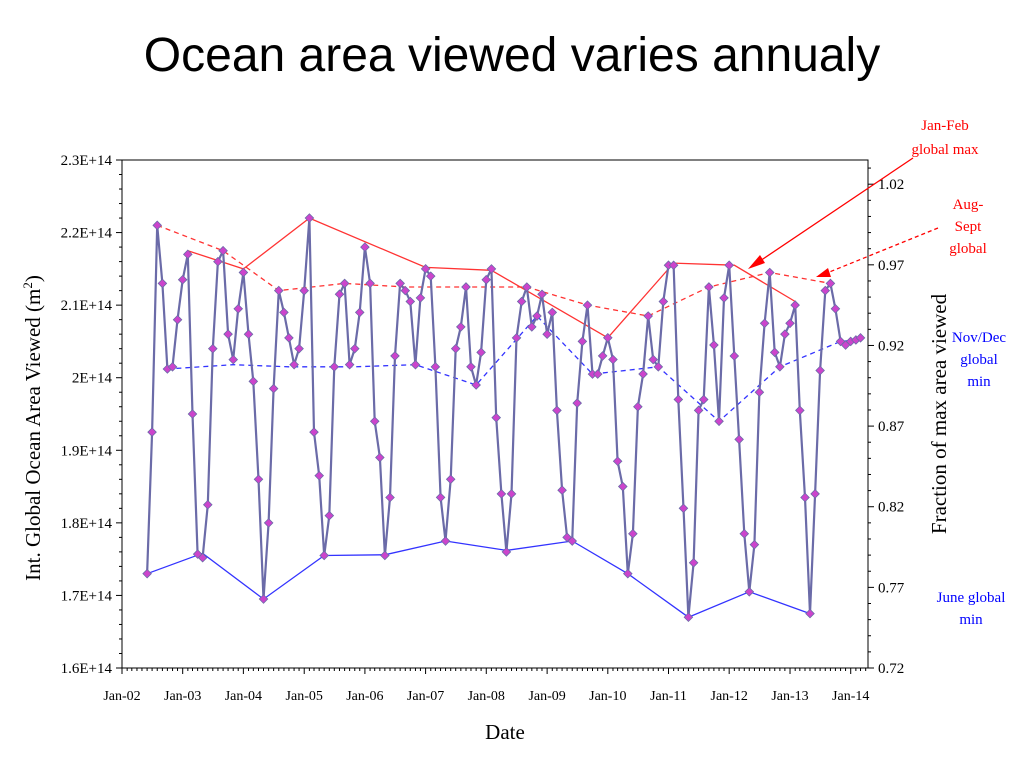 Image resolution: width=1024 pixels, height=768 pixels. I want to click on arrowhead-aug-sept, so click(823, 272).